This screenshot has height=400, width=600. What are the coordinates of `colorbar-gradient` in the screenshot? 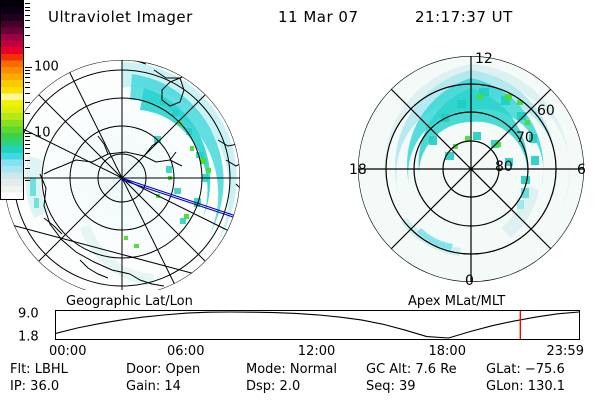 It's located at (12, 100).